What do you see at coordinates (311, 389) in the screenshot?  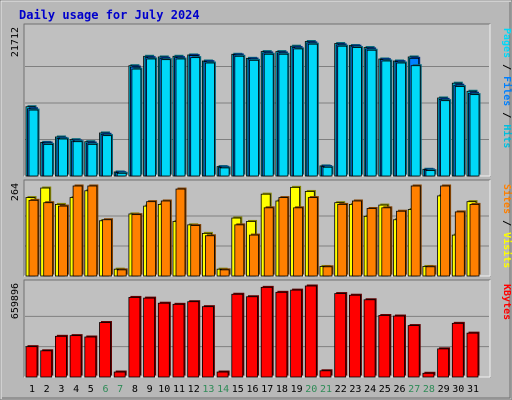 I see `day-label-20: 20` at bounding box center [311, 389].